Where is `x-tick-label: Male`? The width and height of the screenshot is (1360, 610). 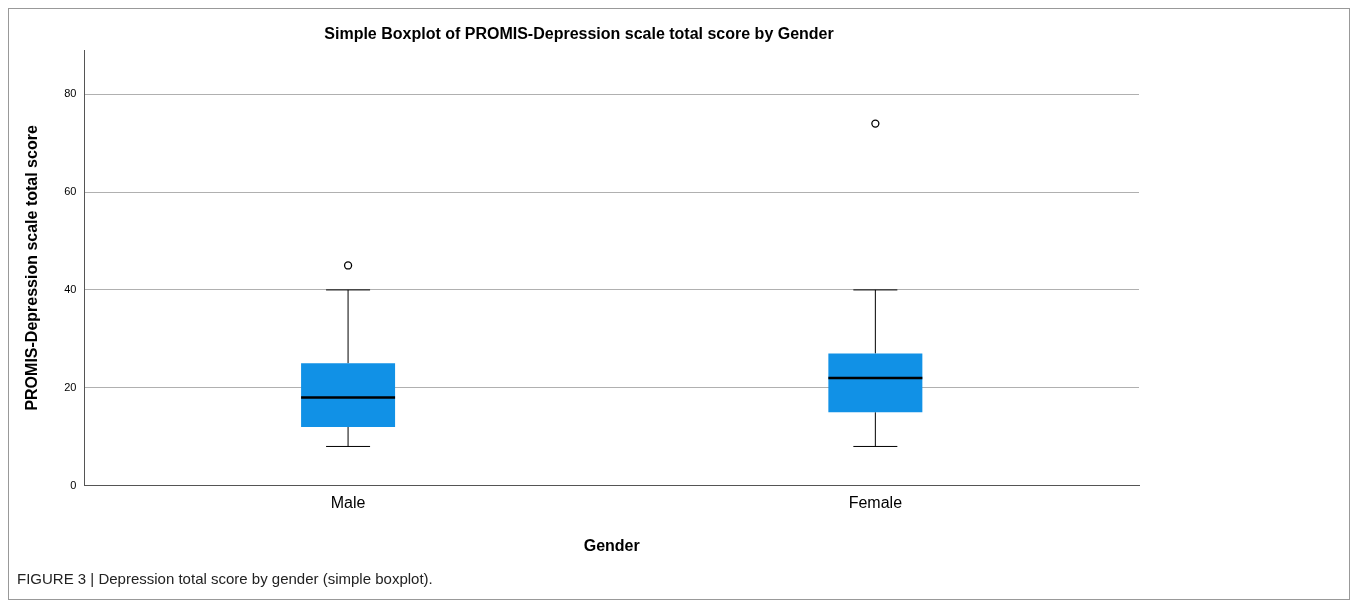
x-tick-label: Male is located at coordinates (348, 502).